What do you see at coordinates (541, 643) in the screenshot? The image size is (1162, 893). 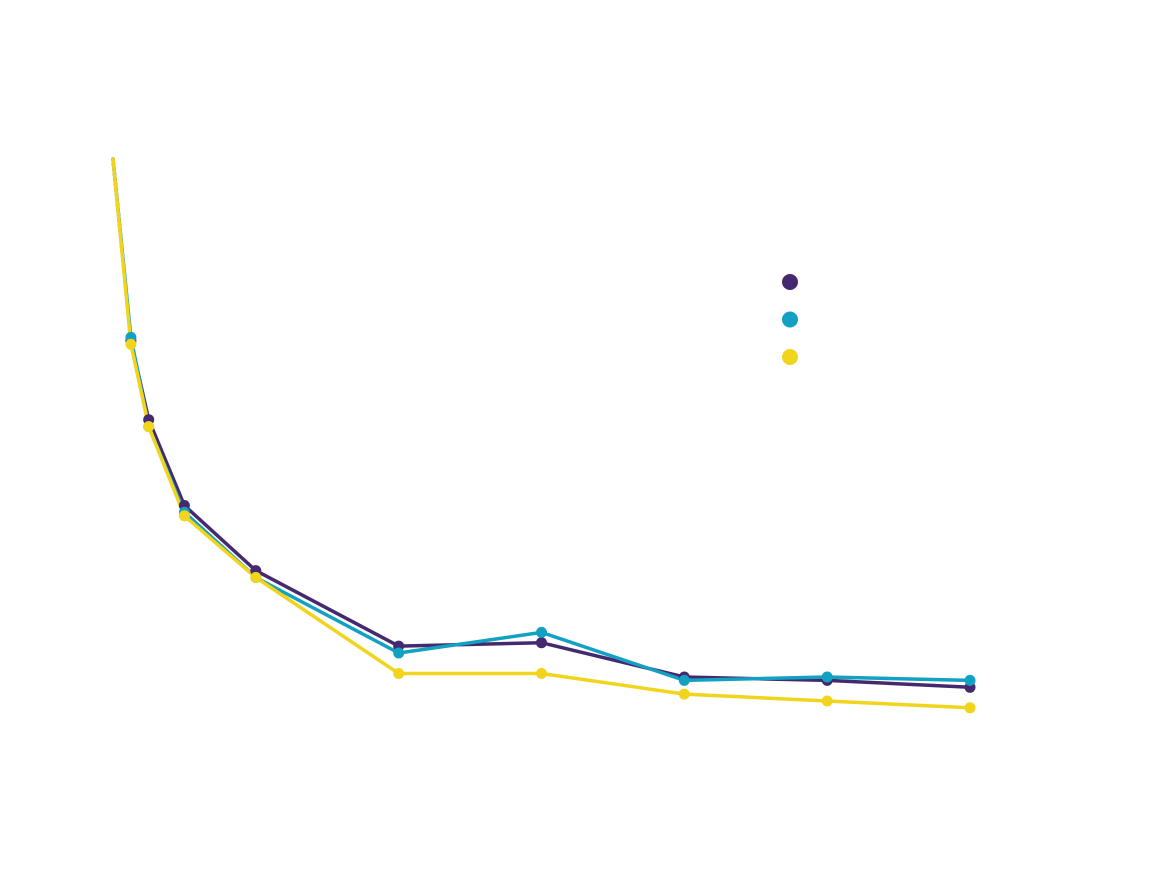 I see `series-1-point` at bounding box center [541, 643].